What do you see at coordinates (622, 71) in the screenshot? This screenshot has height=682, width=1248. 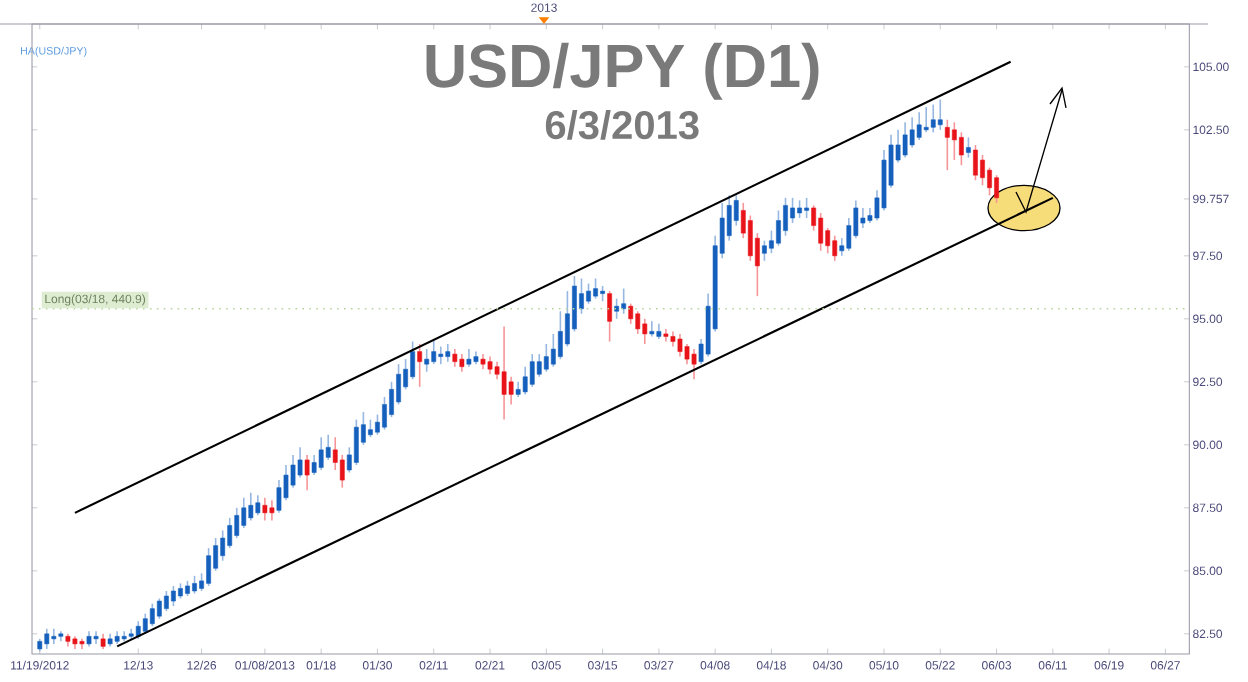 I see `chart-title: USD/JPY (D1)` at bounding box center [622, 71].